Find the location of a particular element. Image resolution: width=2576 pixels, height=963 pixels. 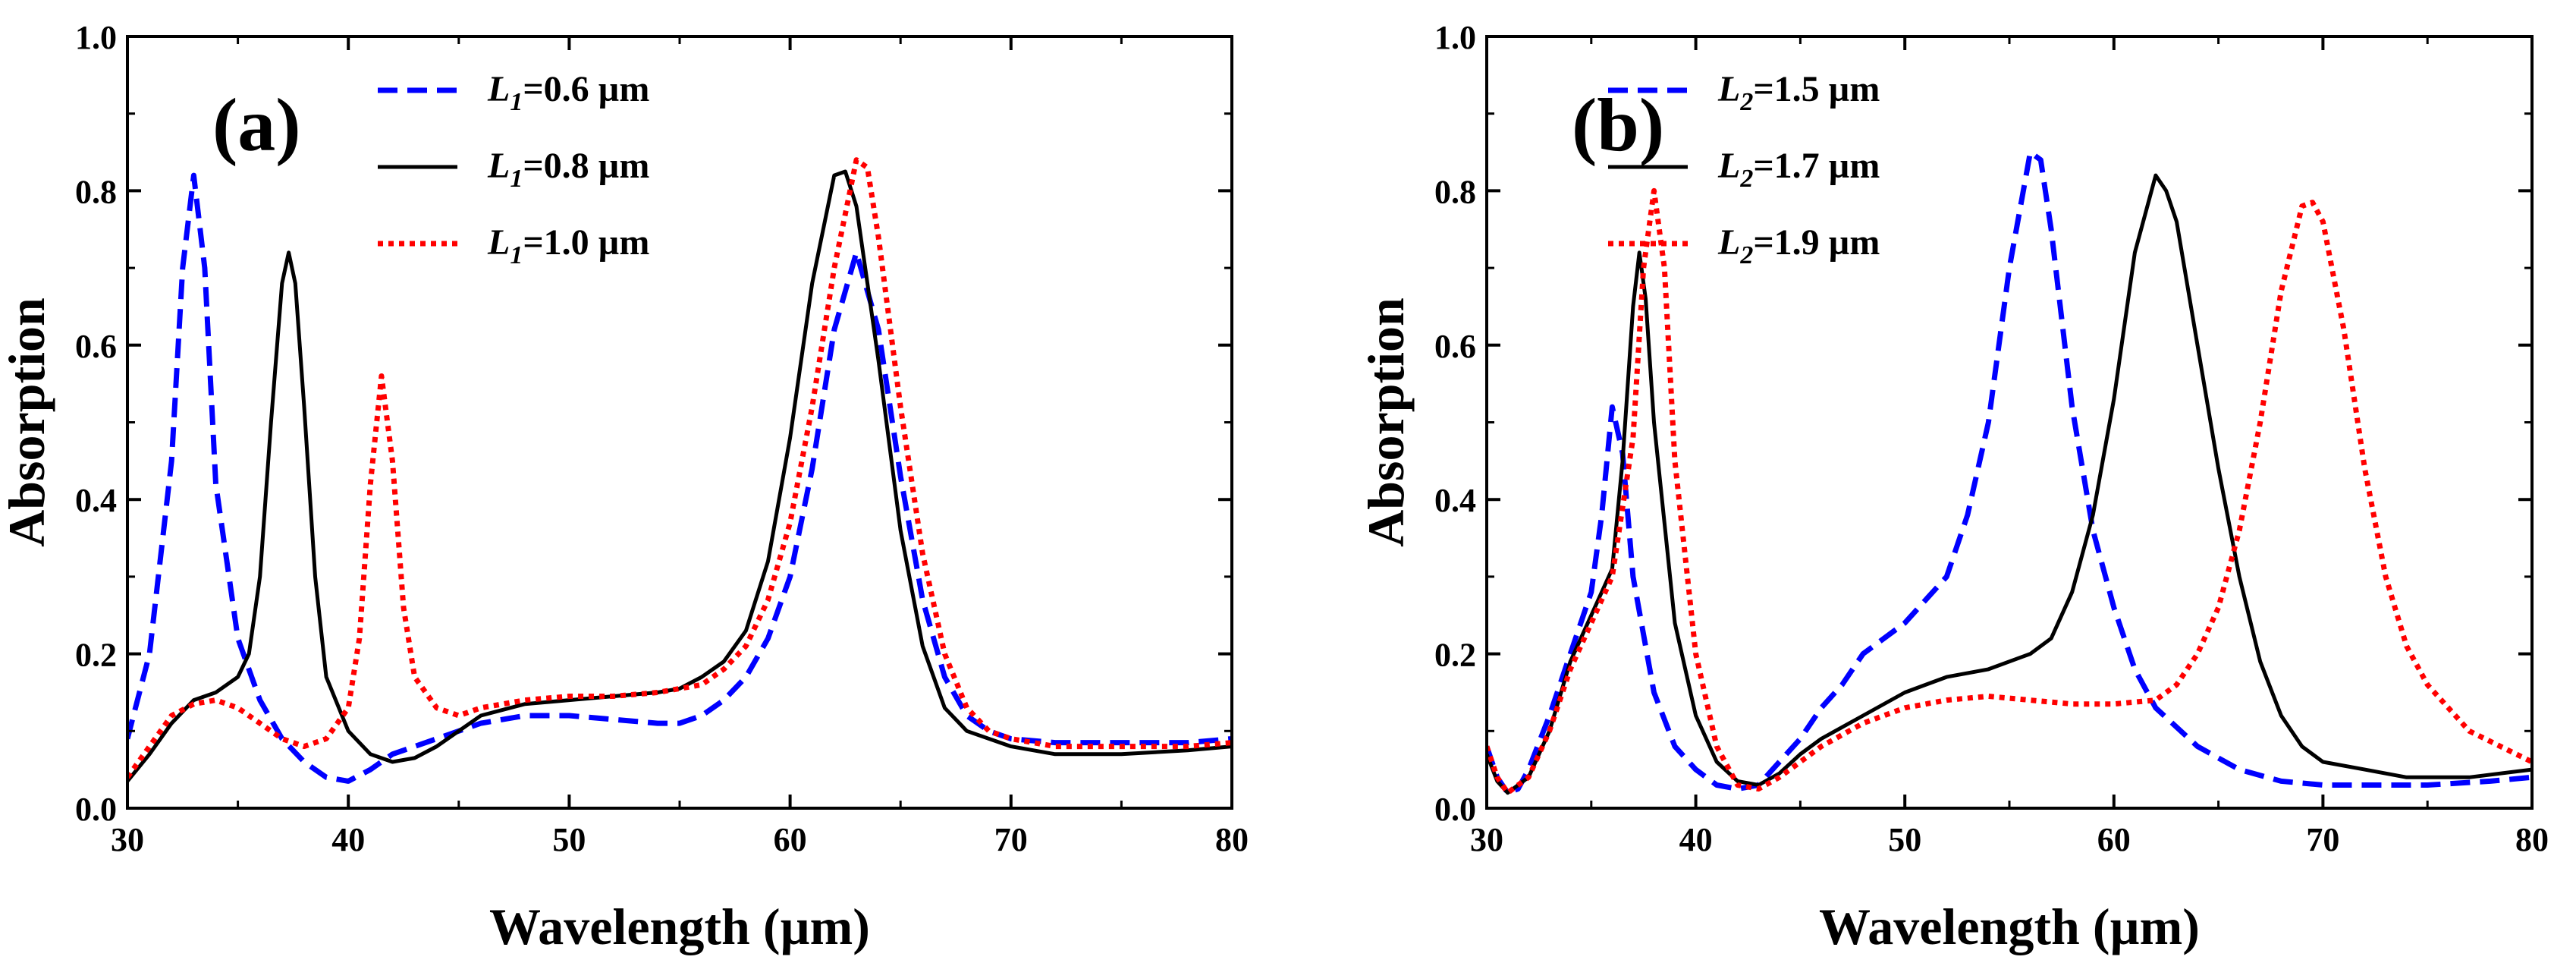

legend-label: L2=1.7 µm is located at coordinates (1798, 169).